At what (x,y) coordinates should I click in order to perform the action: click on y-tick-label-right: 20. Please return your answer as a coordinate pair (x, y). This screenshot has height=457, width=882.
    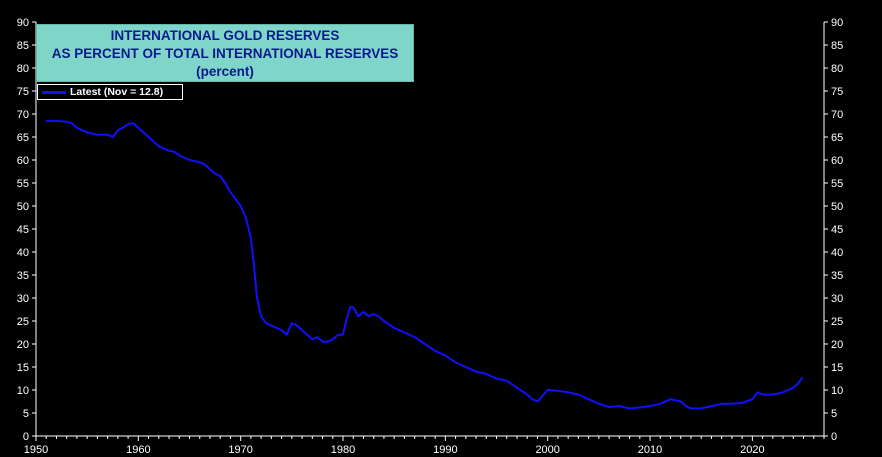
    Looking at the image, I should click on (837, 345).